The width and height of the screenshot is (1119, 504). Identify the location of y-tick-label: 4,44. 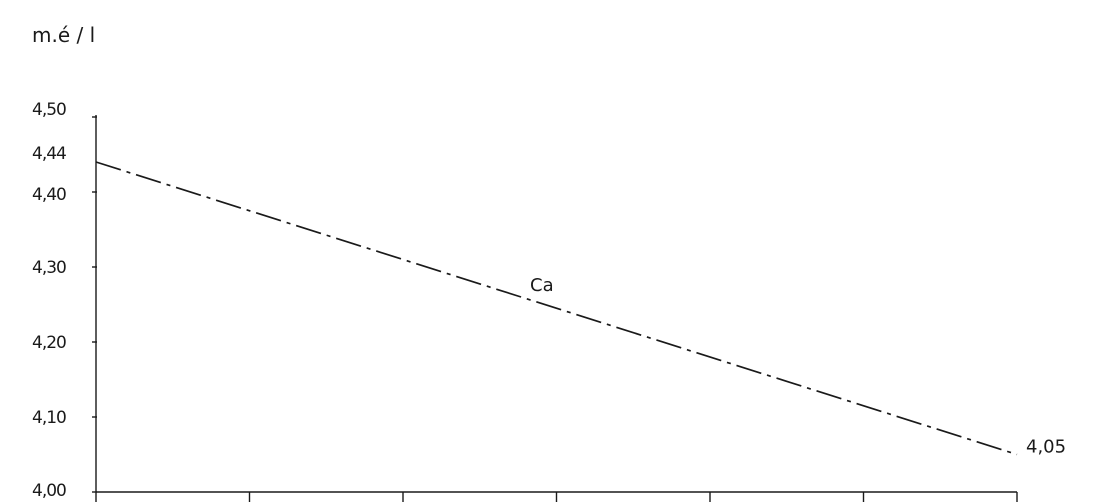
(49, 154).